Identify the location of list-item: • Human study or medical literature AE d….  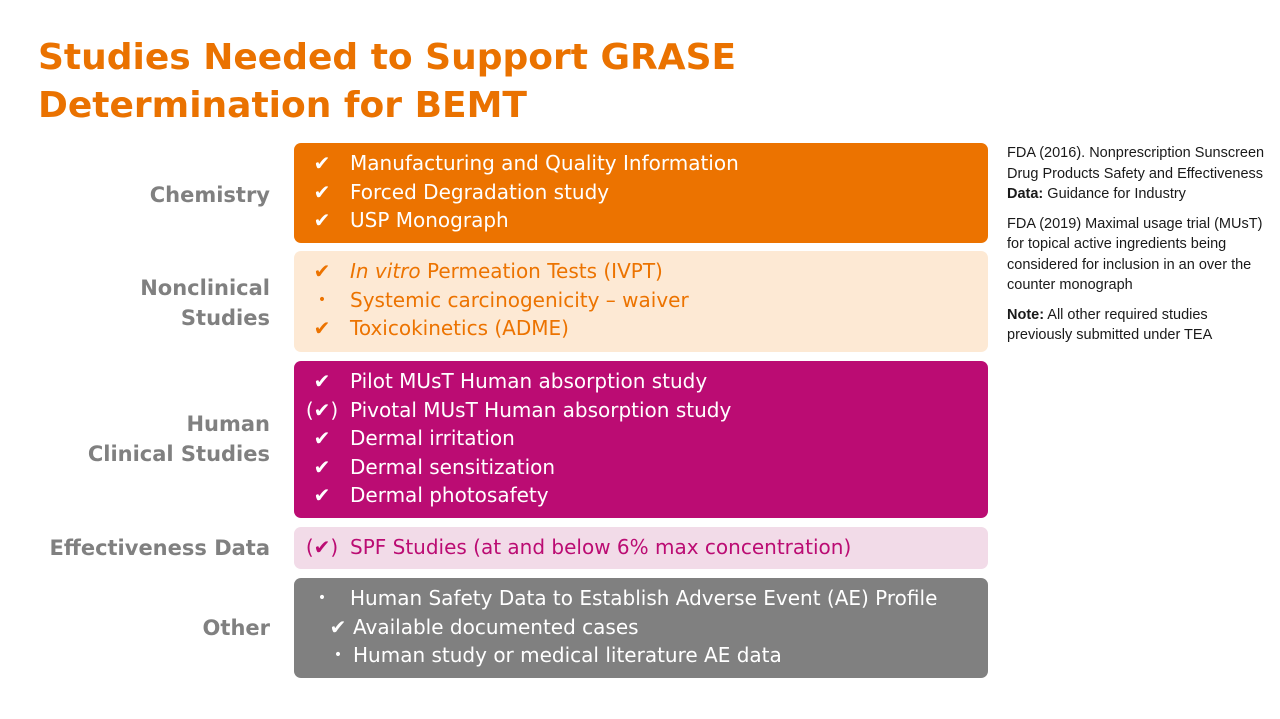
(641, 655).